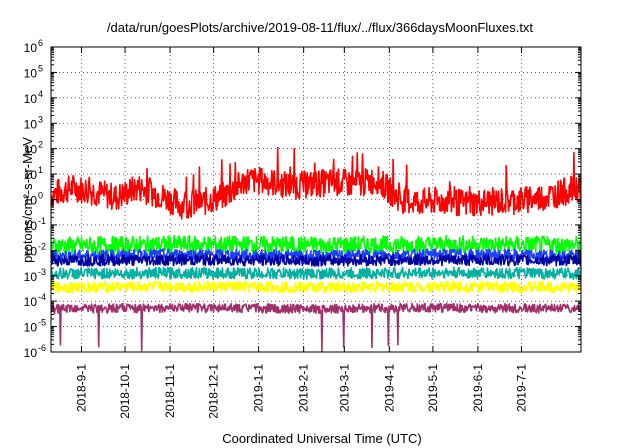 The image size is (640, 448). What do you see at coordinates (344, 388) in the screenshot?
I see `x-tick-label: 2019-3-1` at bounding box center [344, 388].